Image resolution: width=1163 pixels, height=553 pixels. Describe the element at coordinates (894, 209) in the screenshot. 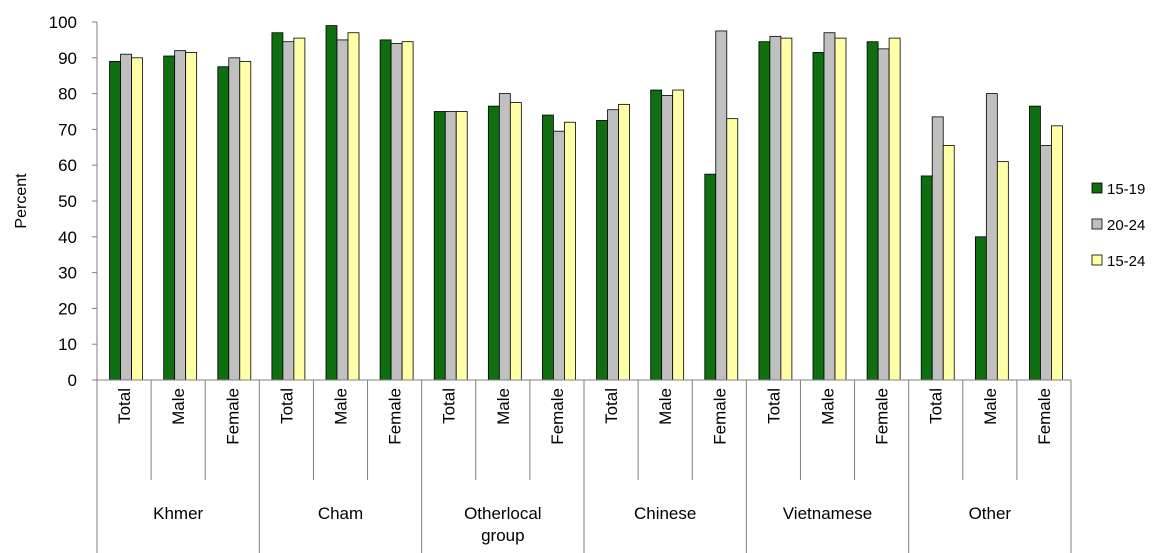

I see `bar-15-24-vietnamese-female` at that location.